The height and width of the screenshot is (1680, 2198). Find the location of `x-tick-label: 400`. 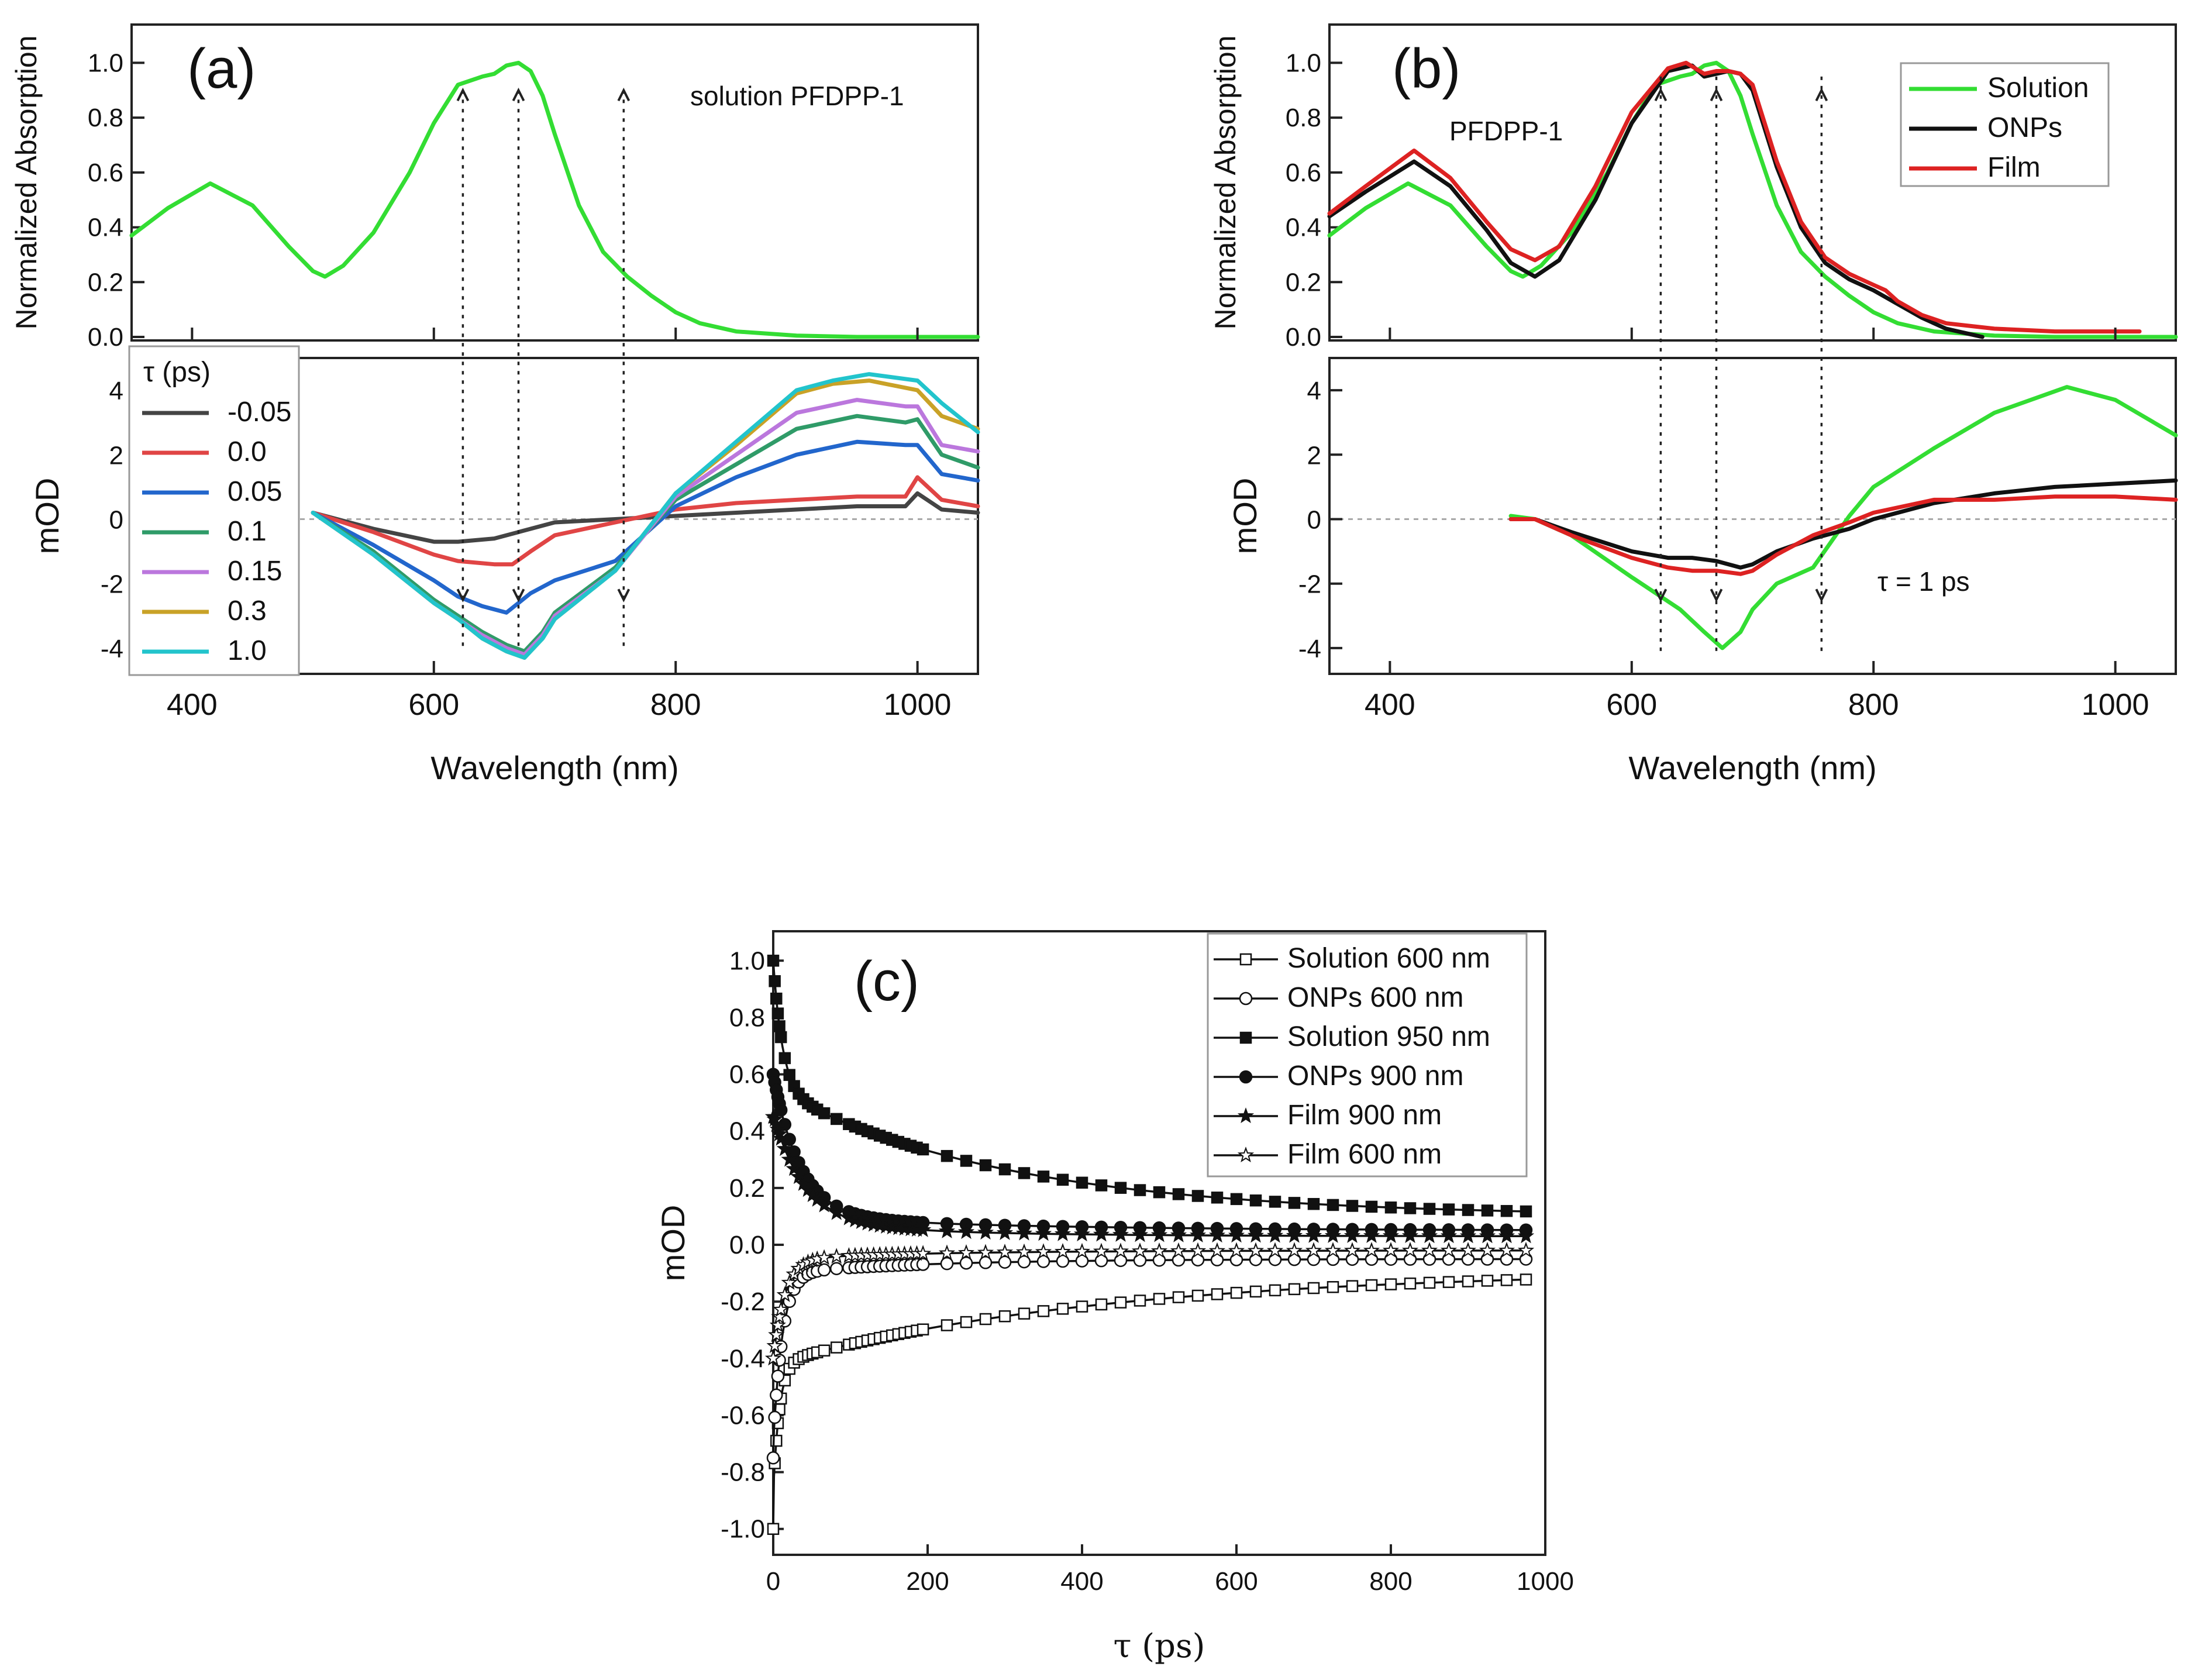

x-tick-label: 400 is located at coordinates (1390, 705).